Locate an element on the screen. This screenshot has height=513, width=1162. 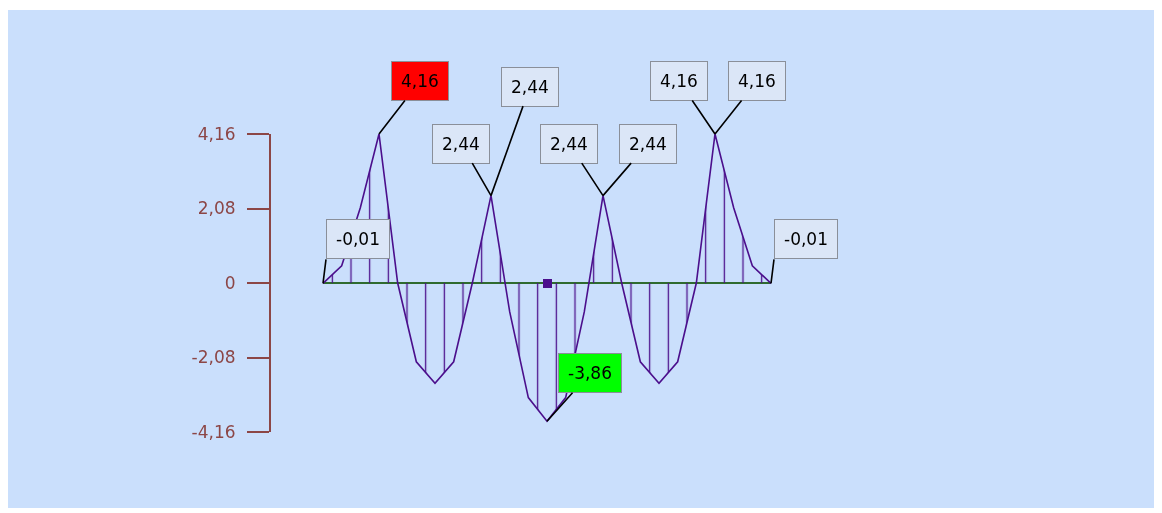
text: 4,16 is located at coordinates (757, 81).